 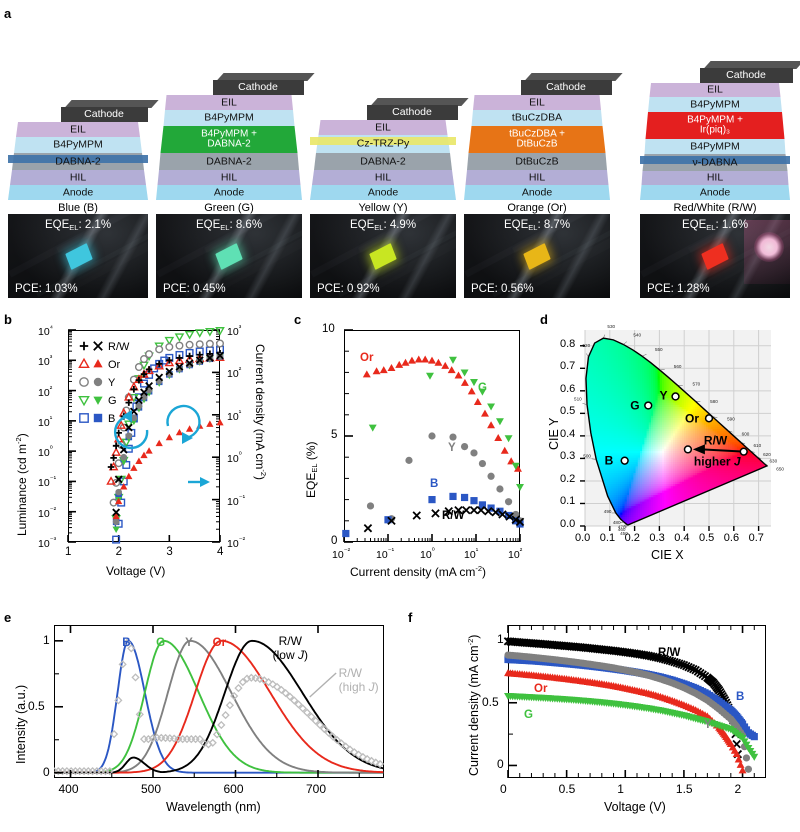 I want to click on emissive-highlight, so click(x=383, y=141).